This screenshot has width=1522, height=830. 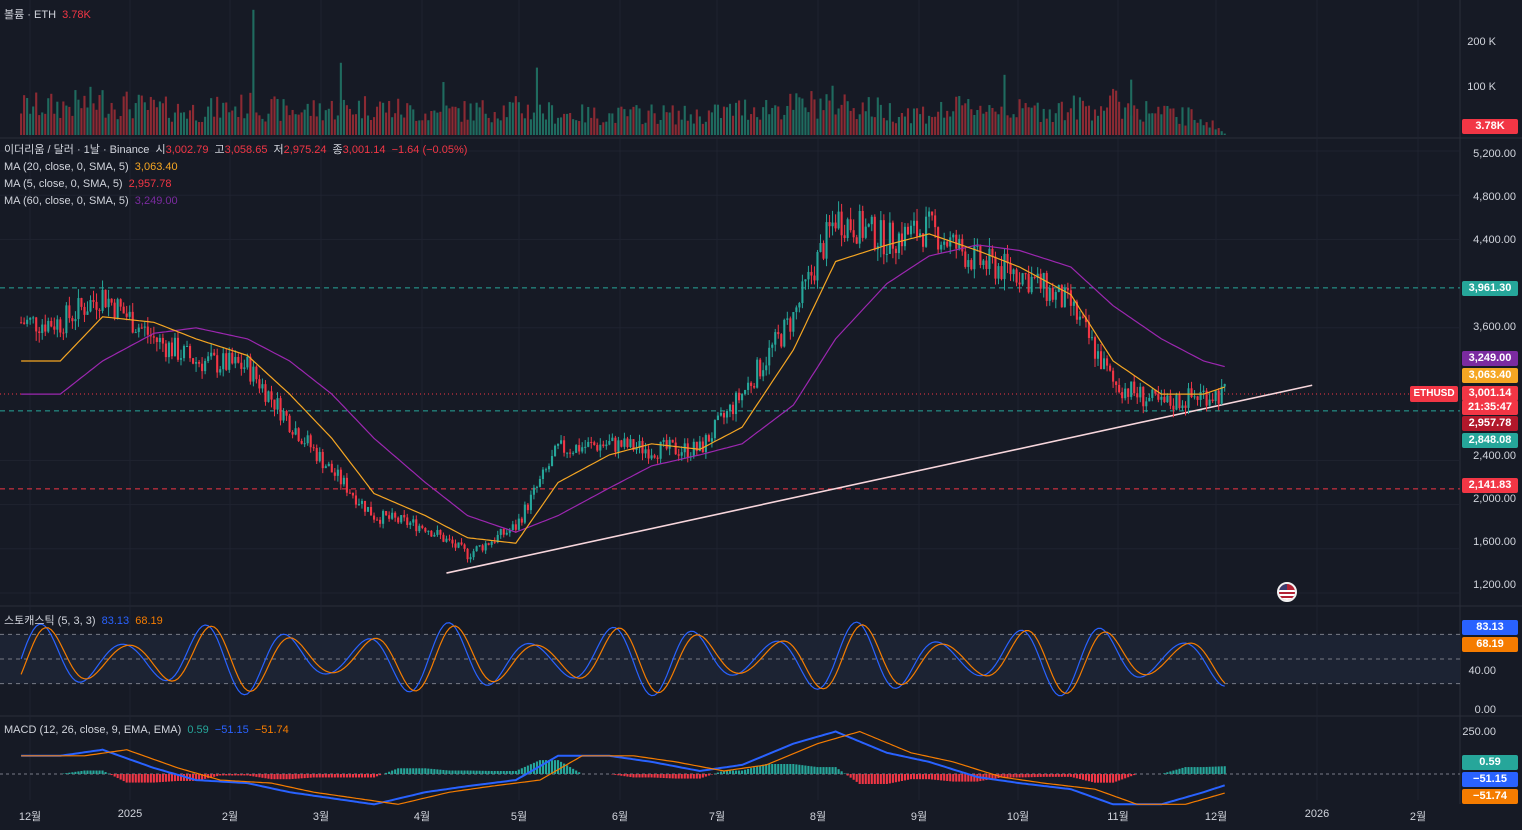 What do you see at coordinates (92, 201) in the screenshot?
I see `ma60-legend: MA (60, close, 0, SMA, 5) 3,249.00` at bounding box center [92, 201].